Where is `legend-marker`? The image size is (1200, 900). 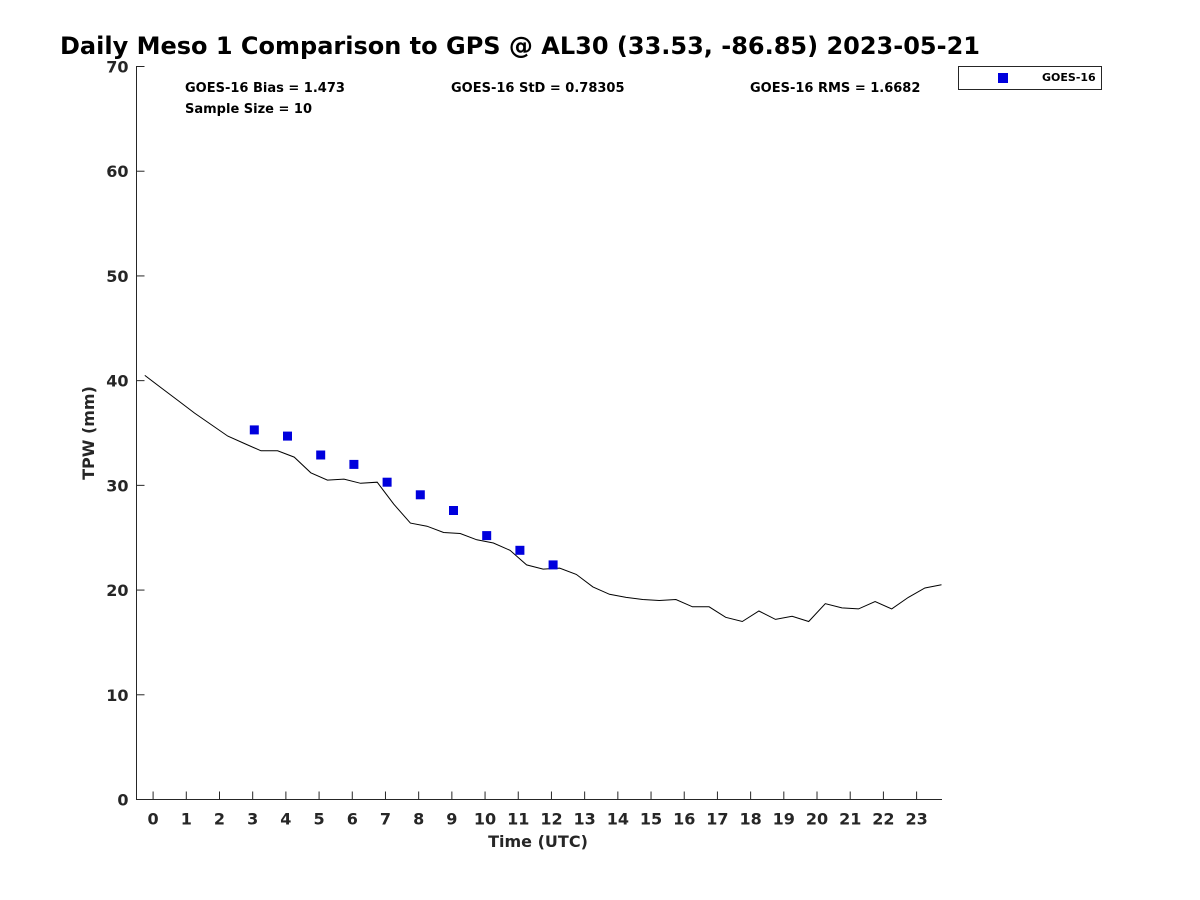 legend-marker is located at coordinates (1003, 78).